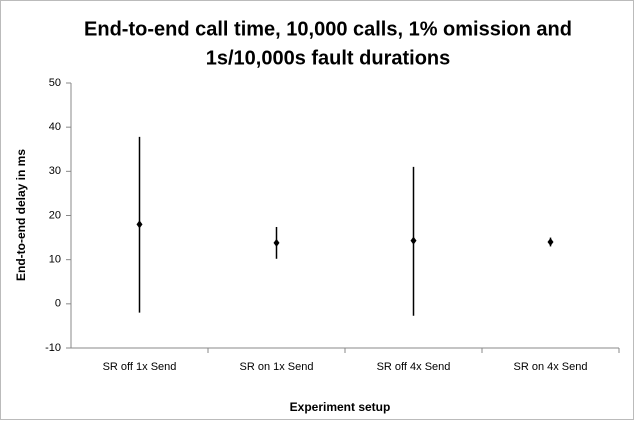  Describe the element at coordinates (55, 215) in the screenshot. I see `y-tick-label: 20` at that location.